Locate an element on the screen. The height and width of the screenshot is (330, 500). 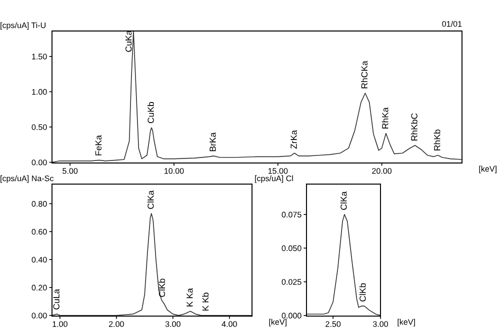
annotation: RhCKa is located at coordinates (364, 74).